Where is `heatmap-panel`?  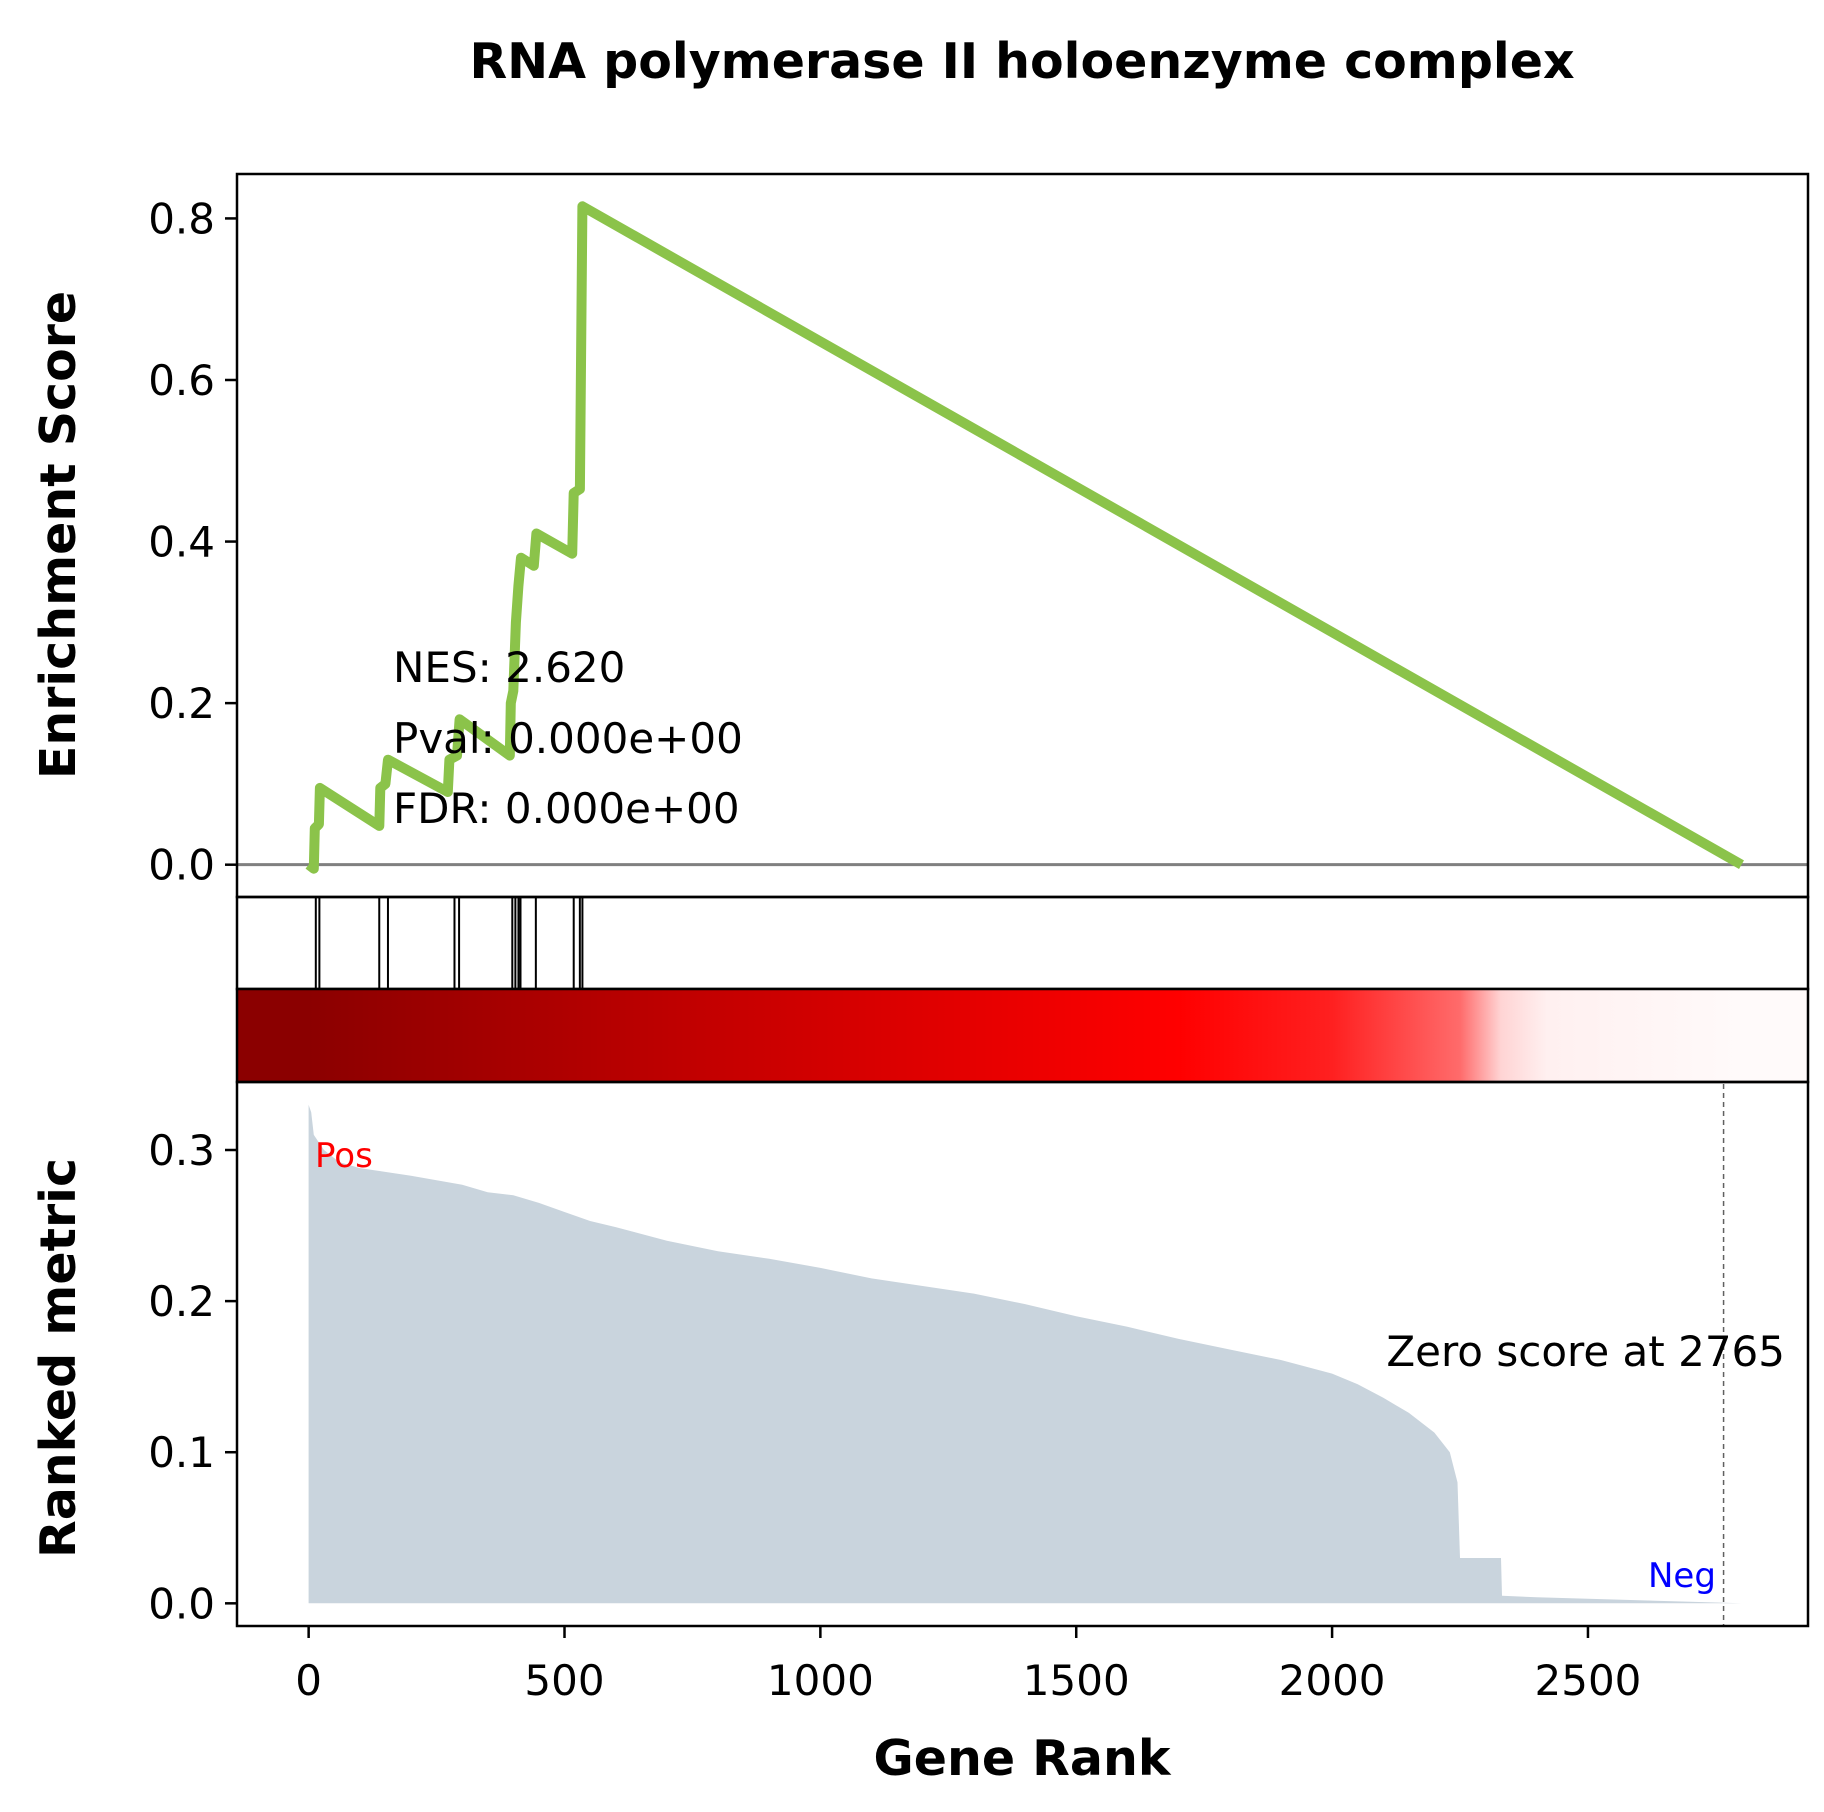 heatmap-panel is located at coordinates (1022, 1035).